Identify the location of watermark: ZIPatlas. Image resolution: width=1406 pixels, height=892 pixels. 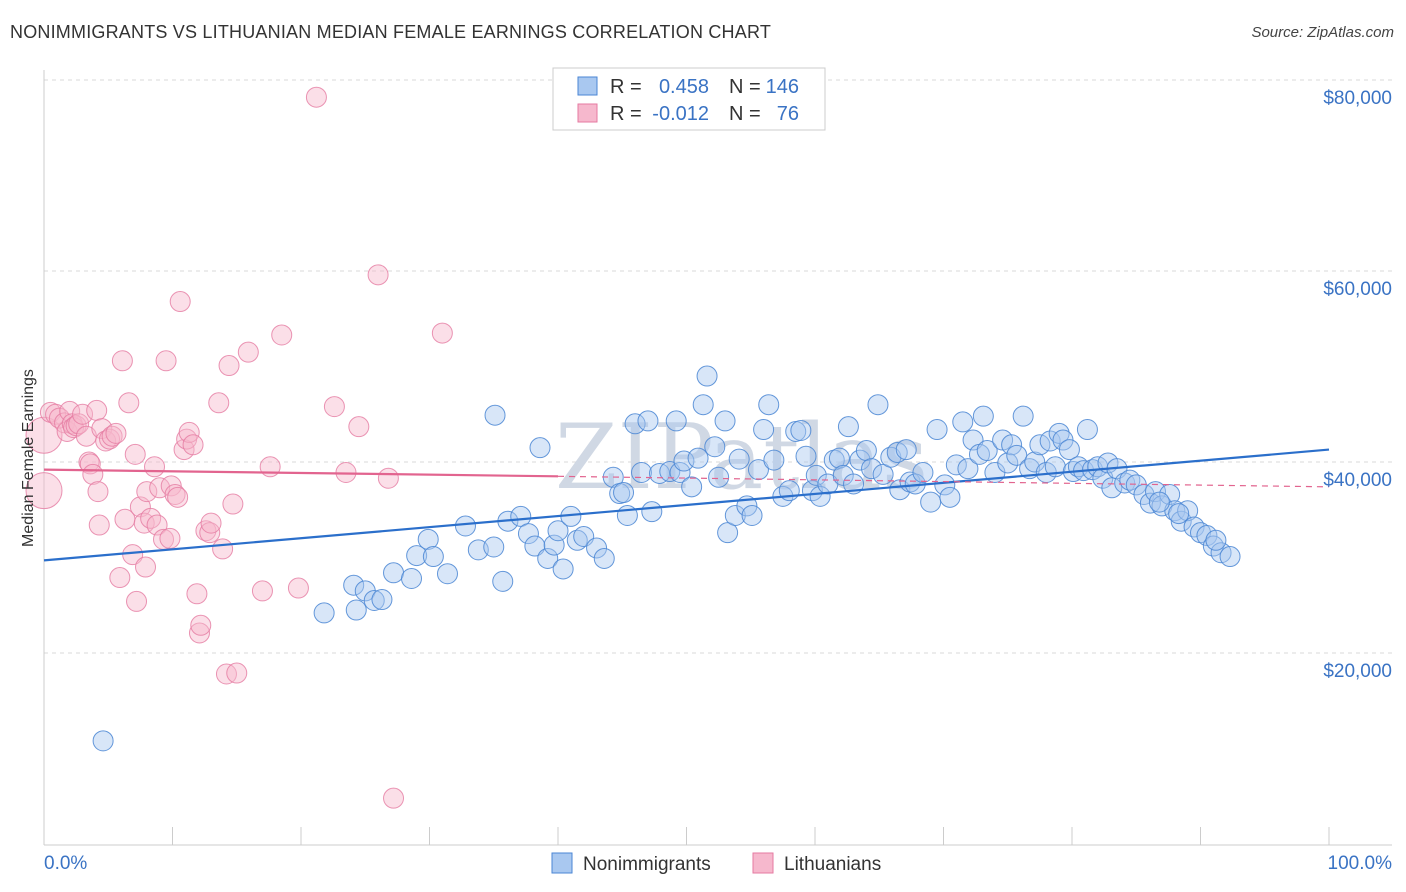
(741, 457).